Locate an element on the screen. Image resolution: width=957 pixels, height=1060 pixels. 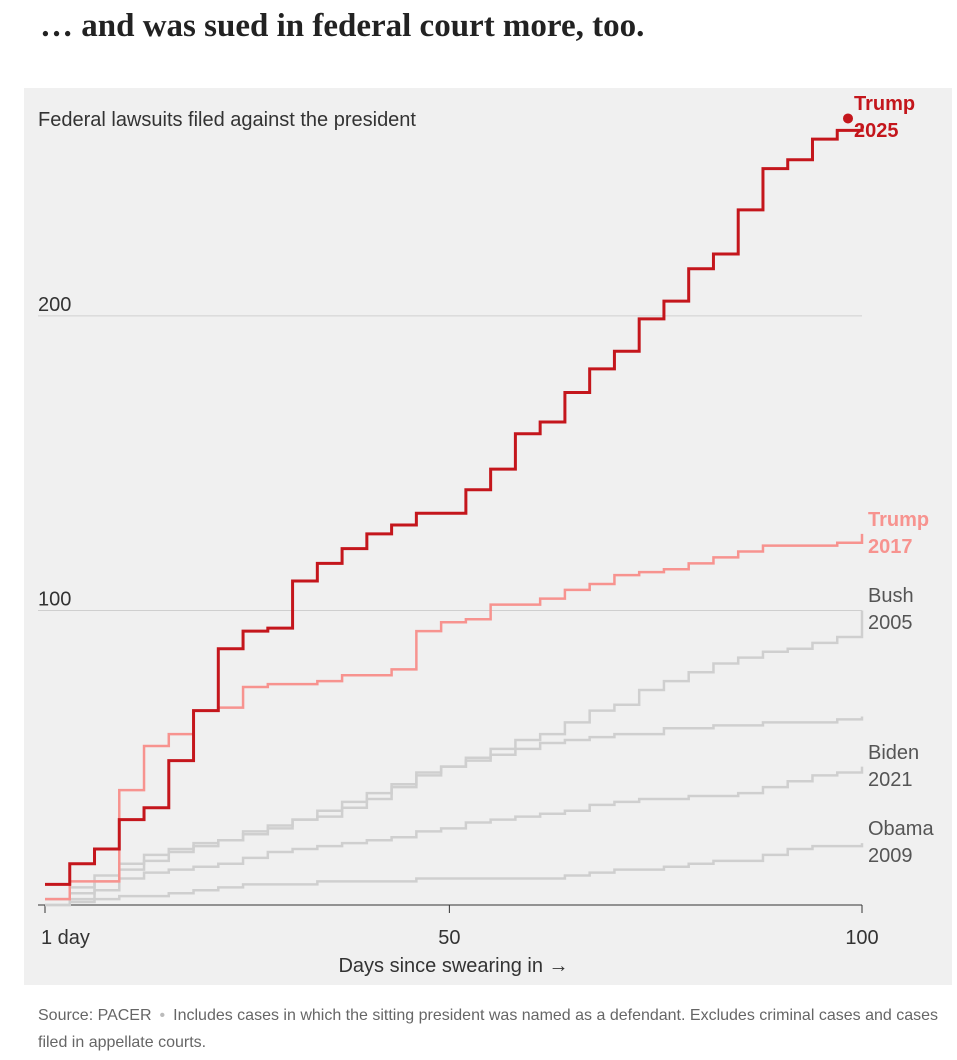
series-label: Trump 2025 is located at coordinates (885, 118).